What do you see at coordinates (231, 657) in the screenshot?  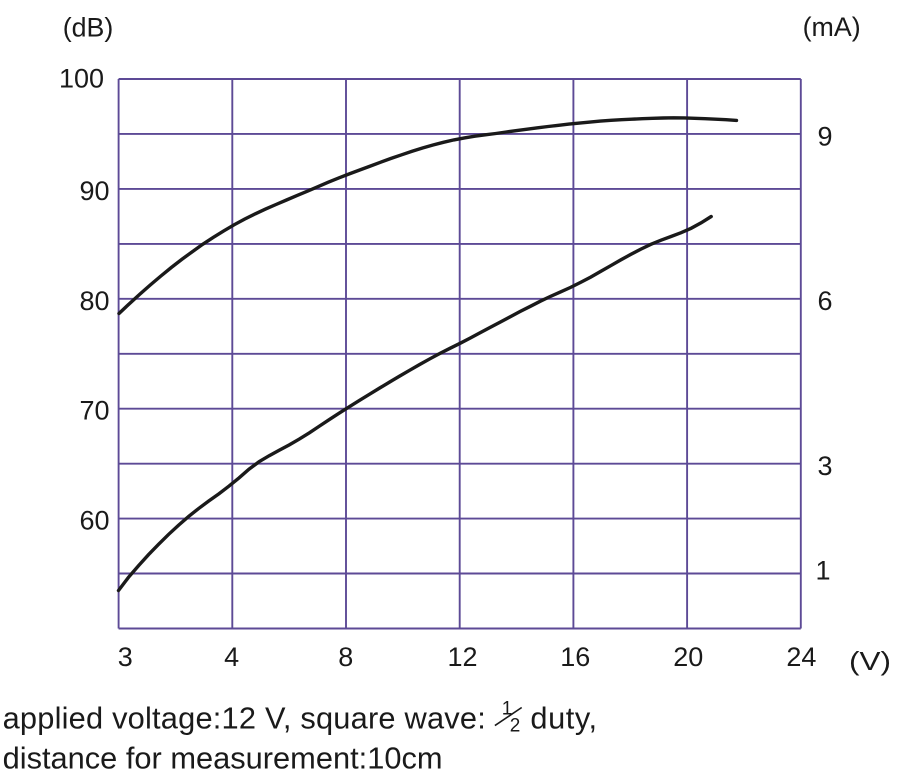 I see `svg-text: 4` at bounding box center [231, 657].